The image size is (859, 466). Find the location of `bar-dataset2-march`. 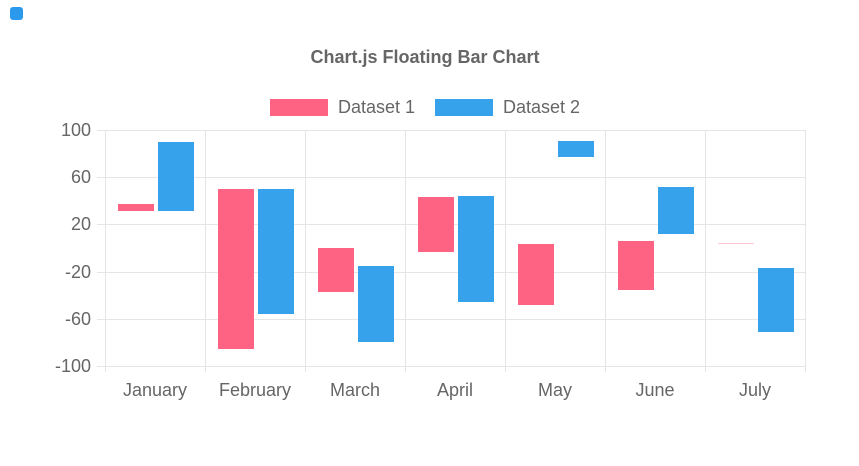

bar-dataset2-march is located at coordinates (376, 304).